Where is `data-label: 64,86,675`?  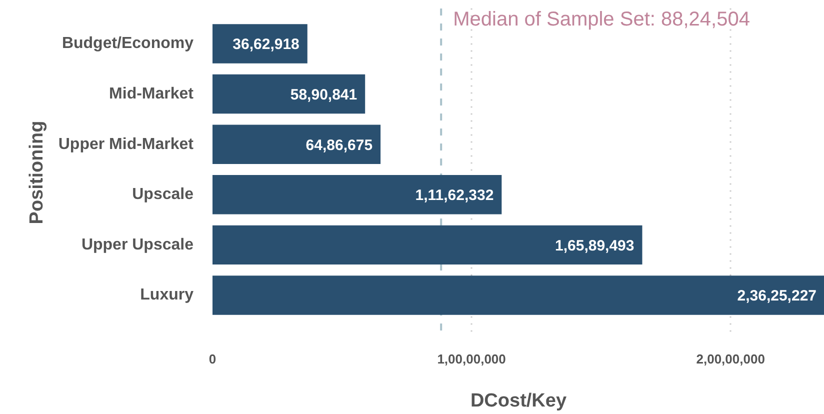 data-label: 64,86,675 is located at coordinates (339, 145).